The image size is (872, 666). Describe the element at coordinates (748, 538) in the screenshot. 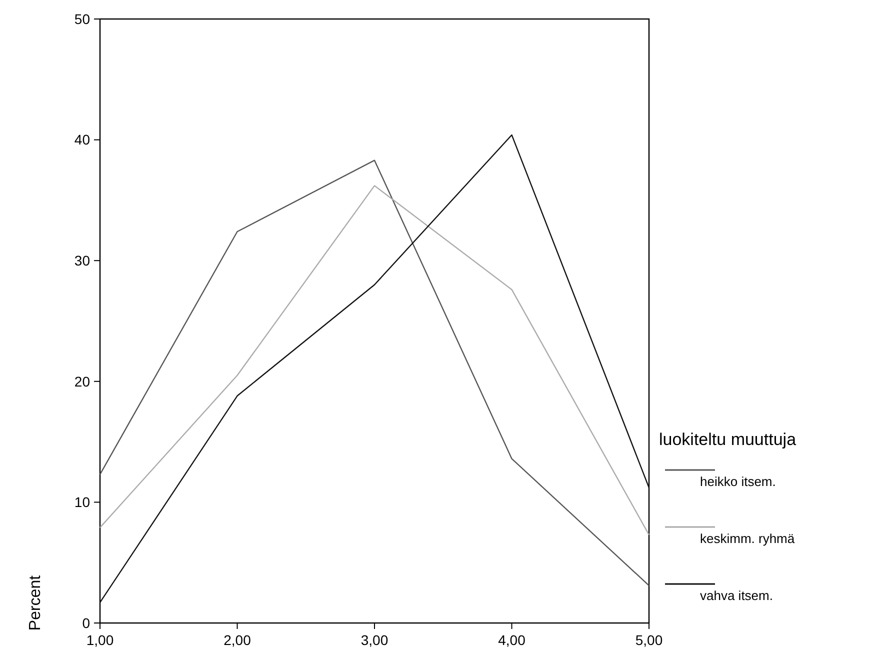

I see `legend-label: keskimm. ryhmä` at that location.